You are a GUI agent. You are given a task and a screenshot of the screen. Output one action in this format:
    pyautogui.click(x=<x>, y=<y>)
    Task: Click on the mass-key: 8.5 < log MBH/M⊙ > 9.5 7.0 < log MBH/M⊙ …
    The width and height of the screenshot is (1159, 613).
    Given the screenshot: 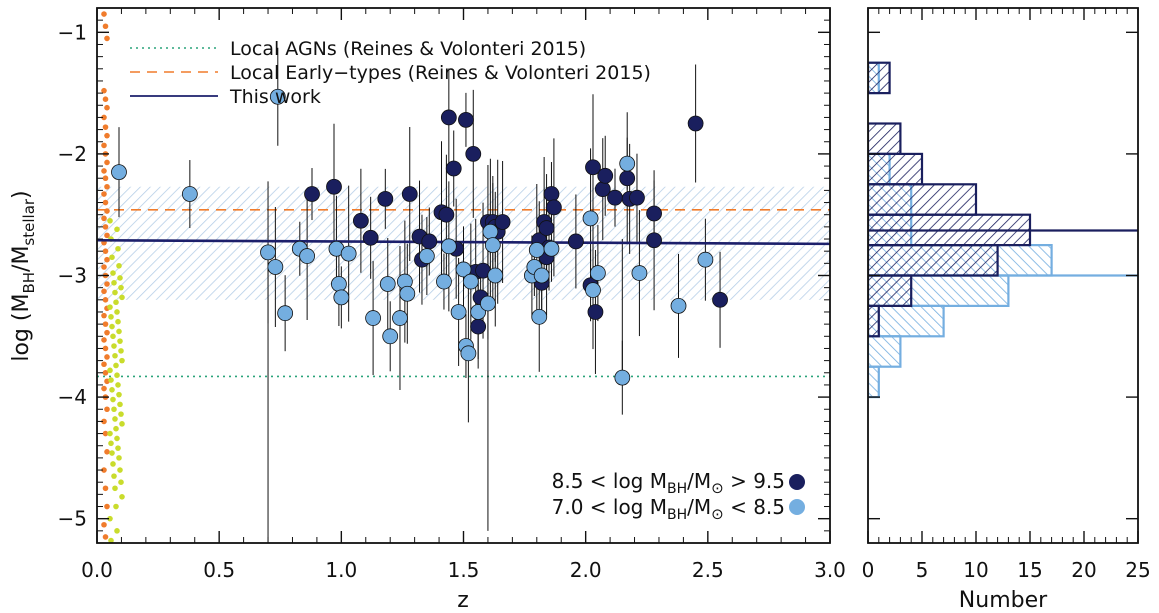 What is the action you would take?
    pyautogui.click(x=678, y=496)
    